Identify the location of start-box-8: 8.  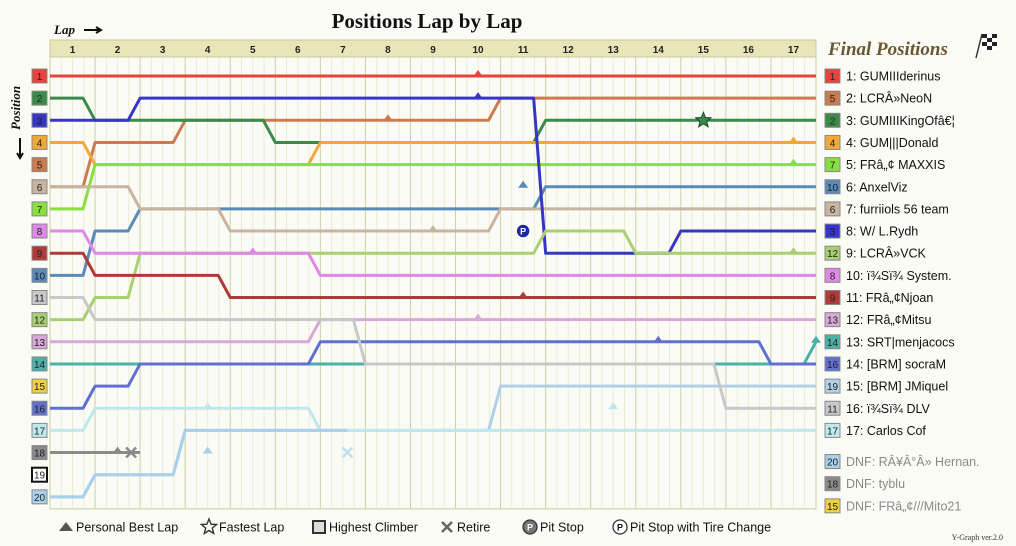
(39, 231).